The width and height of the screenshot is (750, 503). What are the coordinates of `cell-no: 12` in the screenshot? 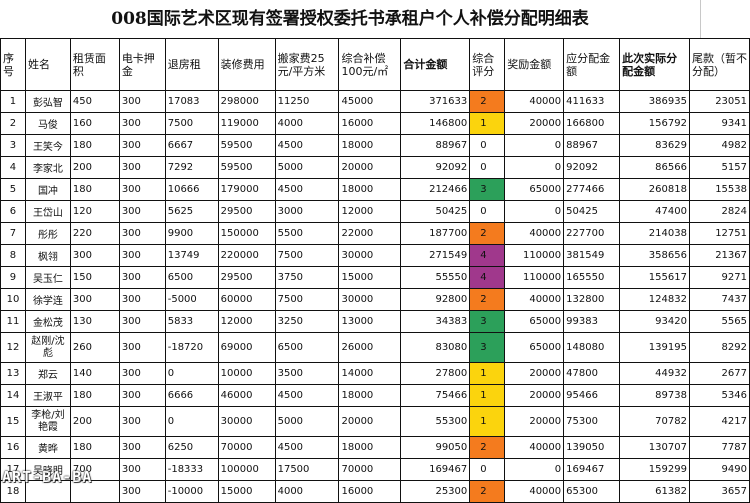 It's located at (13, 347).